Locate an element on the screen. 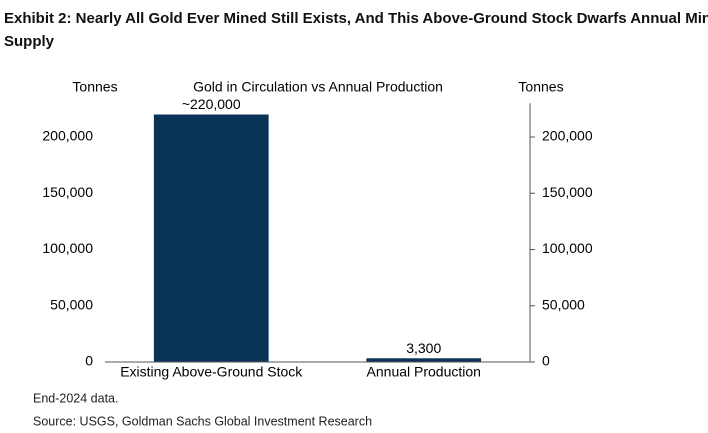 This screenshot has width=708, height=433. y-tick-label: 100,000 is located at coordinates (67, 248).